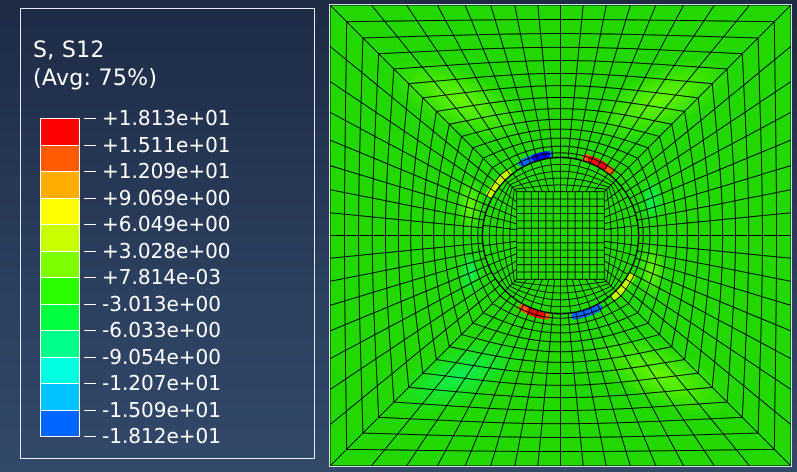  I want to click on legend-tick-label: +1.511e+01, so click(157, 145).